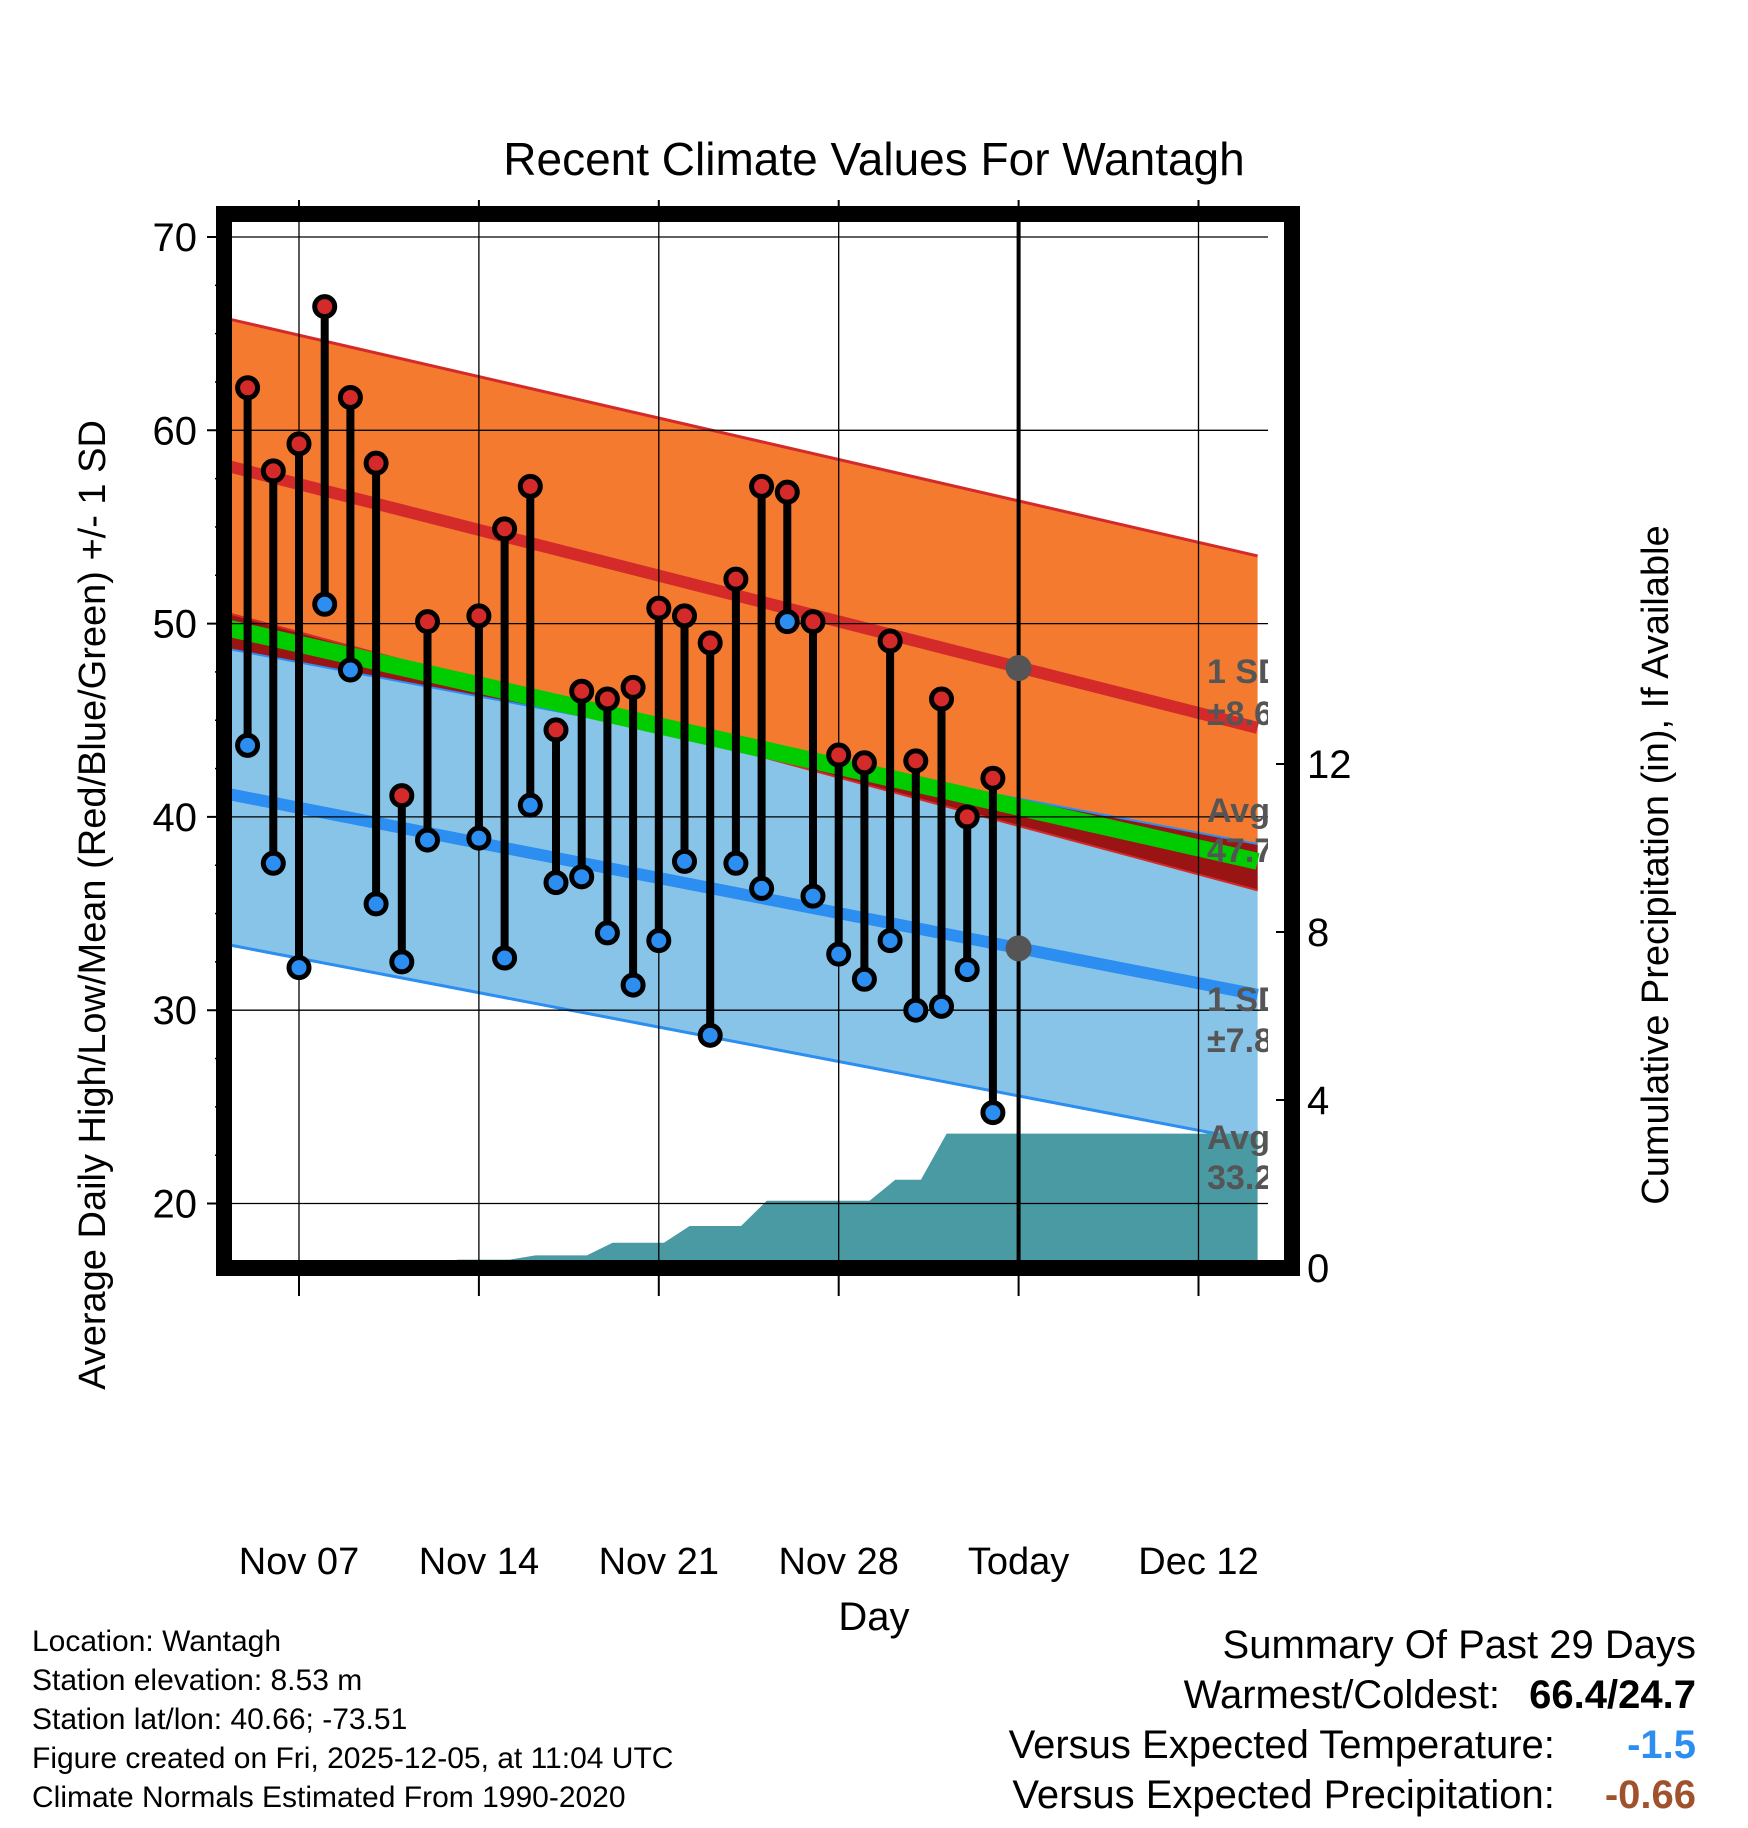 The image size is (1748, 1828). What do you see at coordinates (745, 438) in the screenshot?
I see `high-upper-line` at bounding box center [745, 438].